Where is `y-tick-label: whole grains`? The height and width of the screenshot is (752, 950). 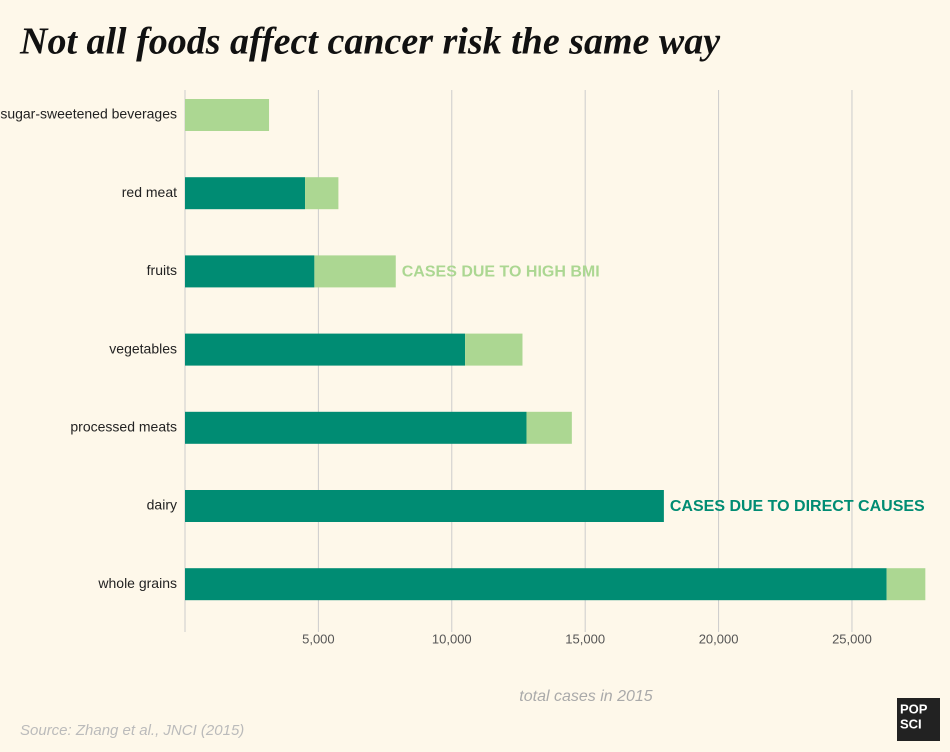
y-tick-label: whole grains is located at coordinates (137, 583).